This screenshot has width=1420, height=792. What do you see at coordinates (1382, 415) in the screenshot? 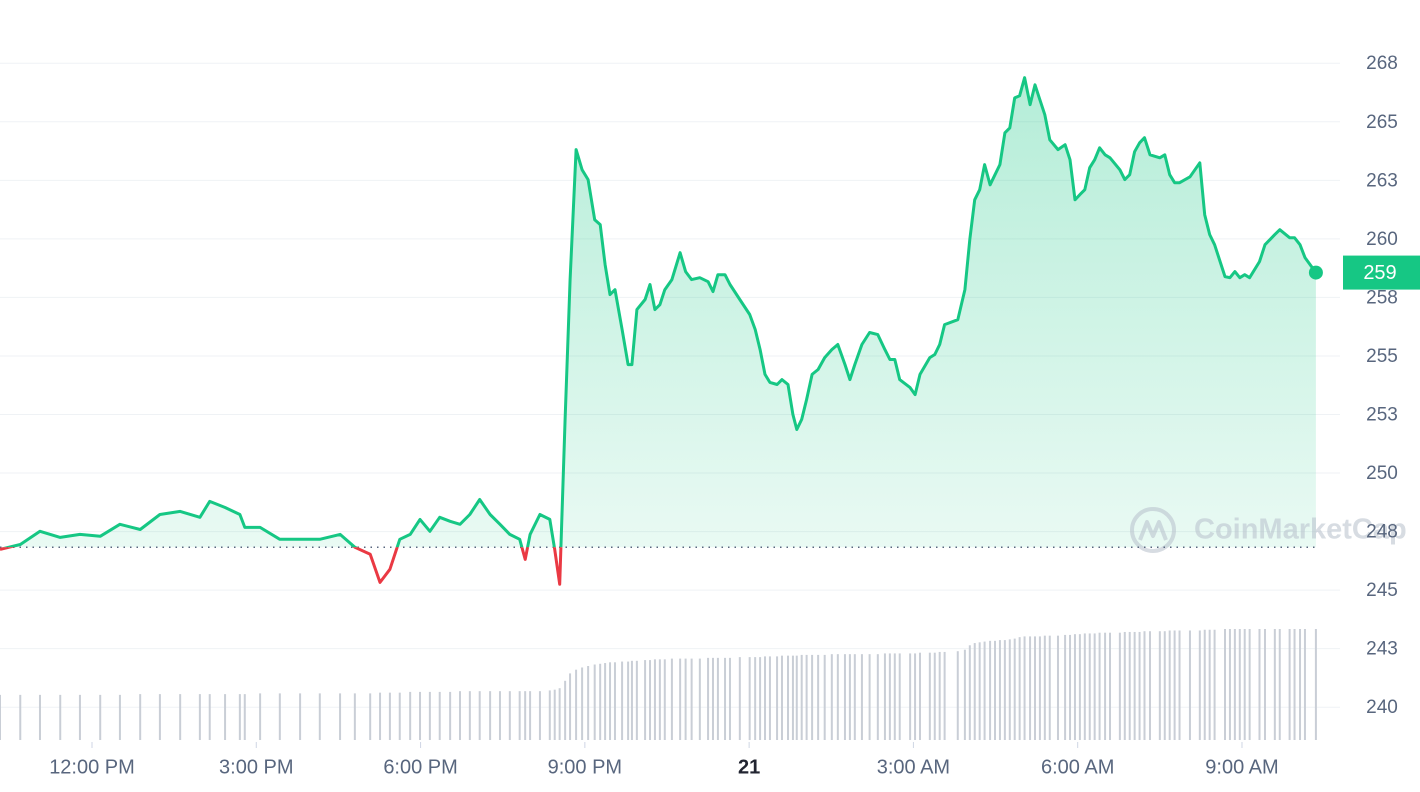
I see `y-tick-label: 253` at bounding box center [1382, 415].